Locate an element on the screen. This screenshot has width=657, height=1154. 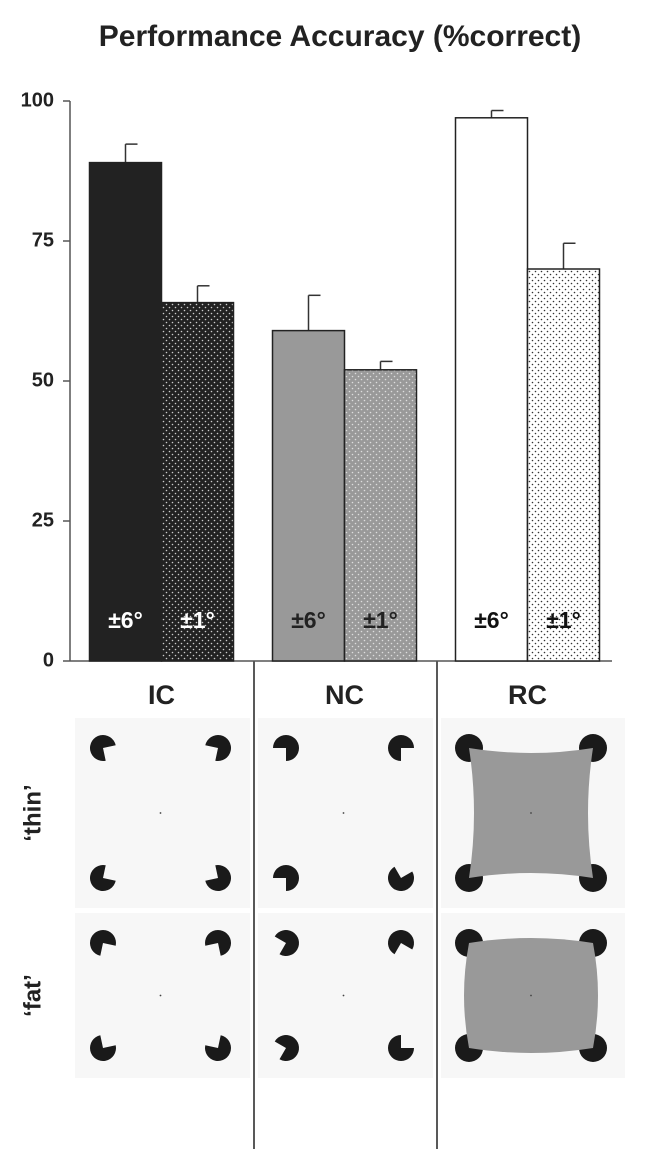
y-tick-label: 100 is located at coordinates (37, 100).